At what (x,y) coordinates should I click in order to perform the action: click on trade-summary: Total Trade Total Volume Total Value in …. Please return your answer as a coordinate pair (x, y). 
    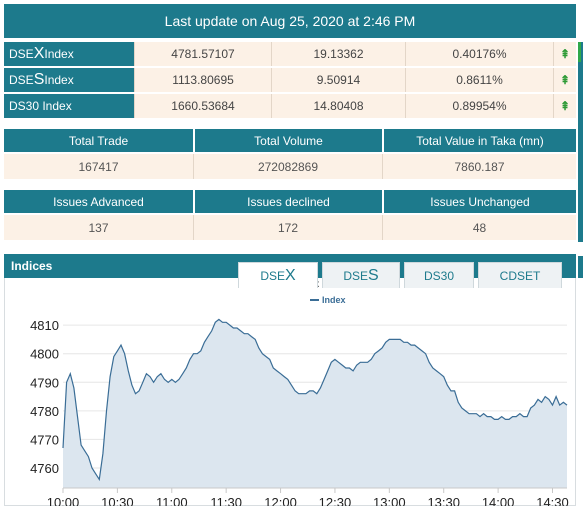
    Looking at the image, I should click on (290, 154).